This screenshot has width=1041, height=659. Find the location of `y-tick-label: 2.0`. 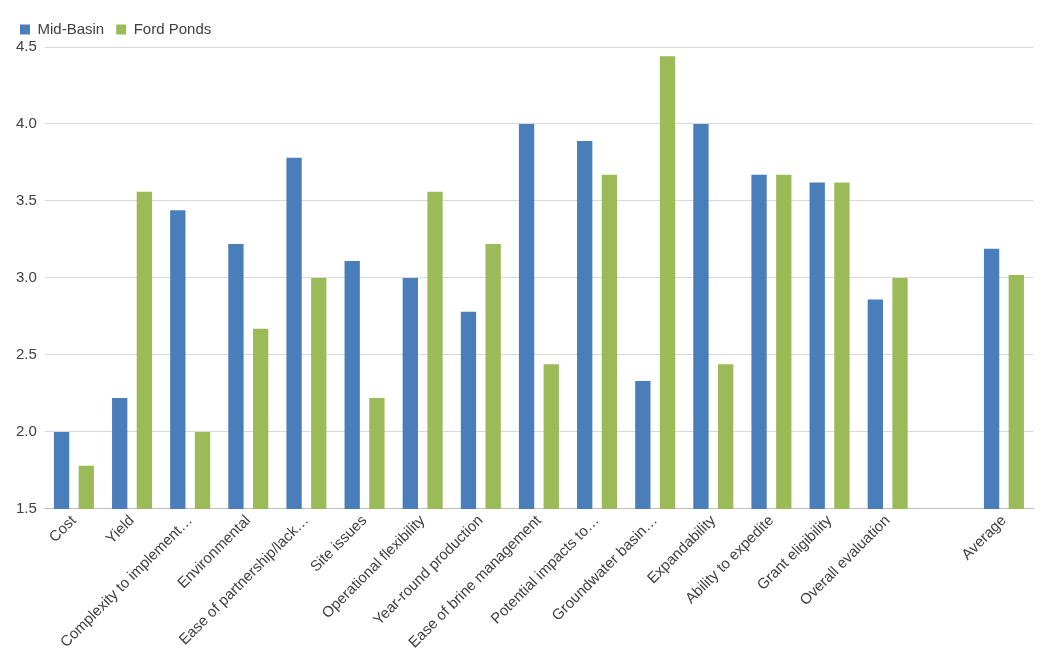

y-tick-label: 2.0 is located at coordinates (26, 431).